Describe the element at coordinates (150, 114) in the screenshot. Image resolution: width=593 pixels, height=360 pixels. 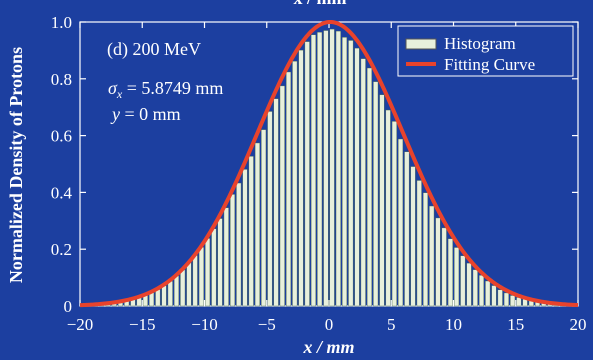
I see `y-position-value: = 0 mm` at that location.